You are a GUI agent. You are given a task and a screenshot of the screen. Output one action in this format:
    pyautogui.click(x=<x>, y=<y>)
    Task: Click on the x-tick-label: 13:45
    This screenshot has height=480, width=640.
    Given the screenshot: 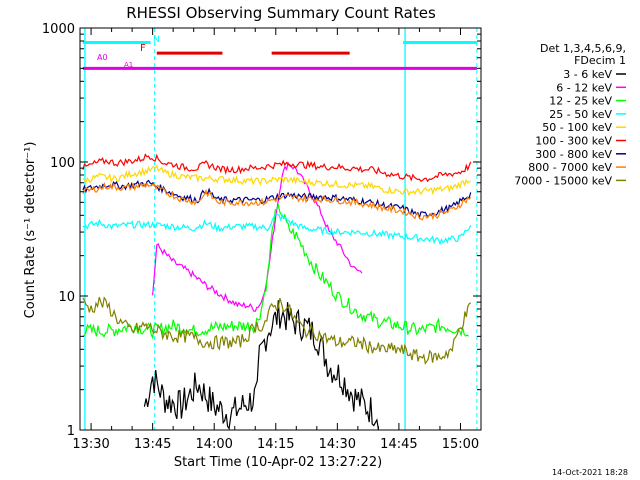 What is the action you would take?
    pyautogui.click(x=152, y=444)
    